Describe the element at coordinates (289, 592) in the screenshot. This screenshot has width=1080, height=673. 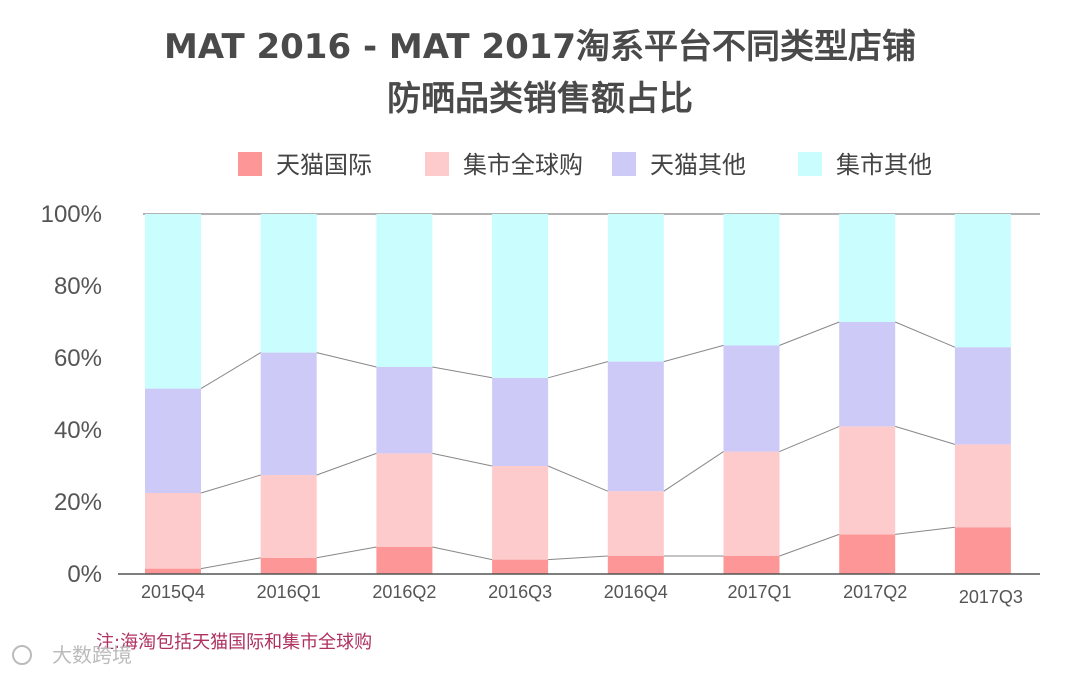
I see `x-tick-label: 2016Q1` at that location.